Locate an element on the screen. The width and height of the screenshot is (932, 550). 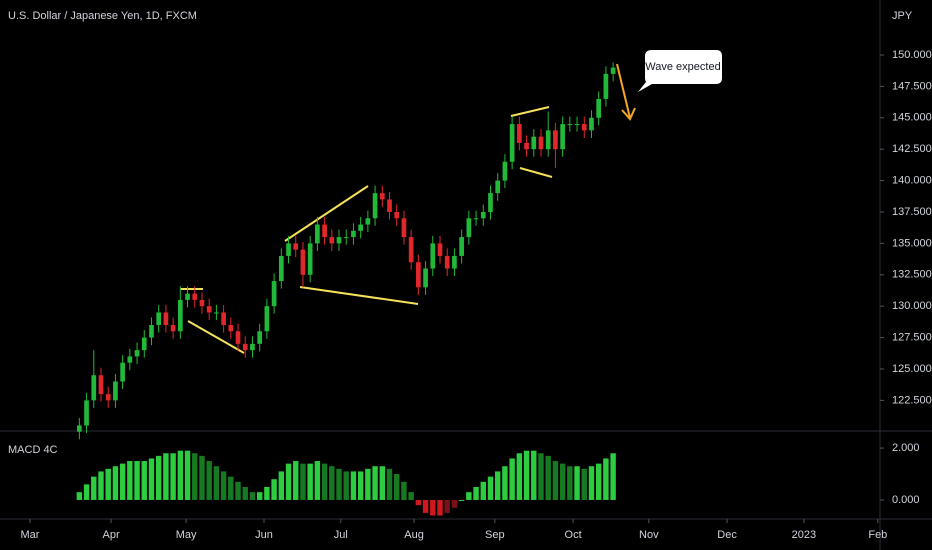
x-tick-label: Sep is located at coordinates (495, 535).